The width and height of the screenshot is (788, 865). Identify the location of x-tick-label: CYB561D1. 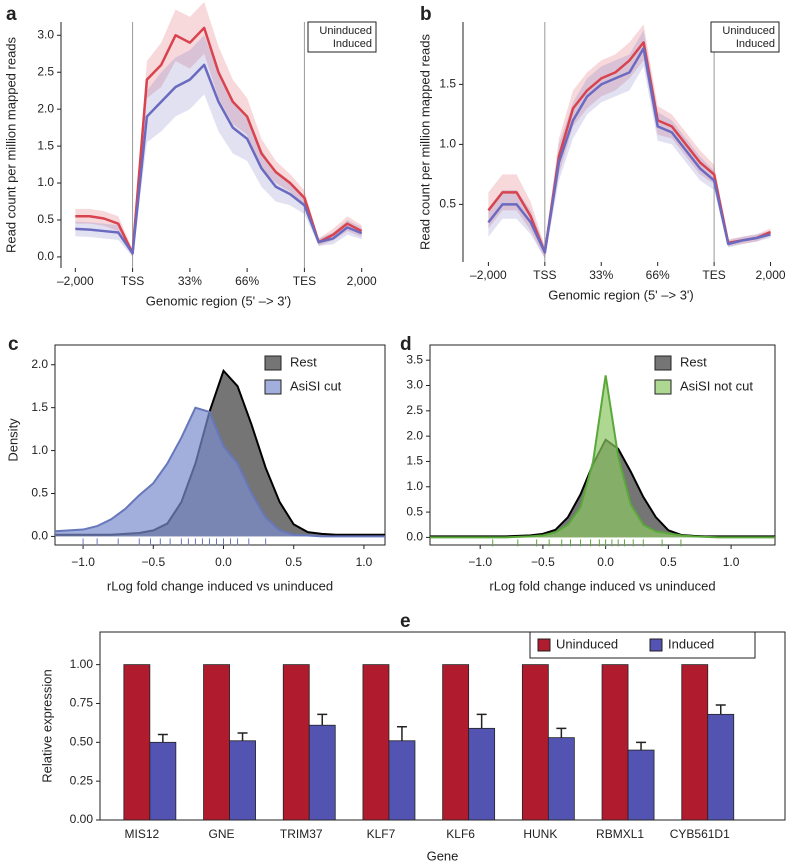
(700, 834).